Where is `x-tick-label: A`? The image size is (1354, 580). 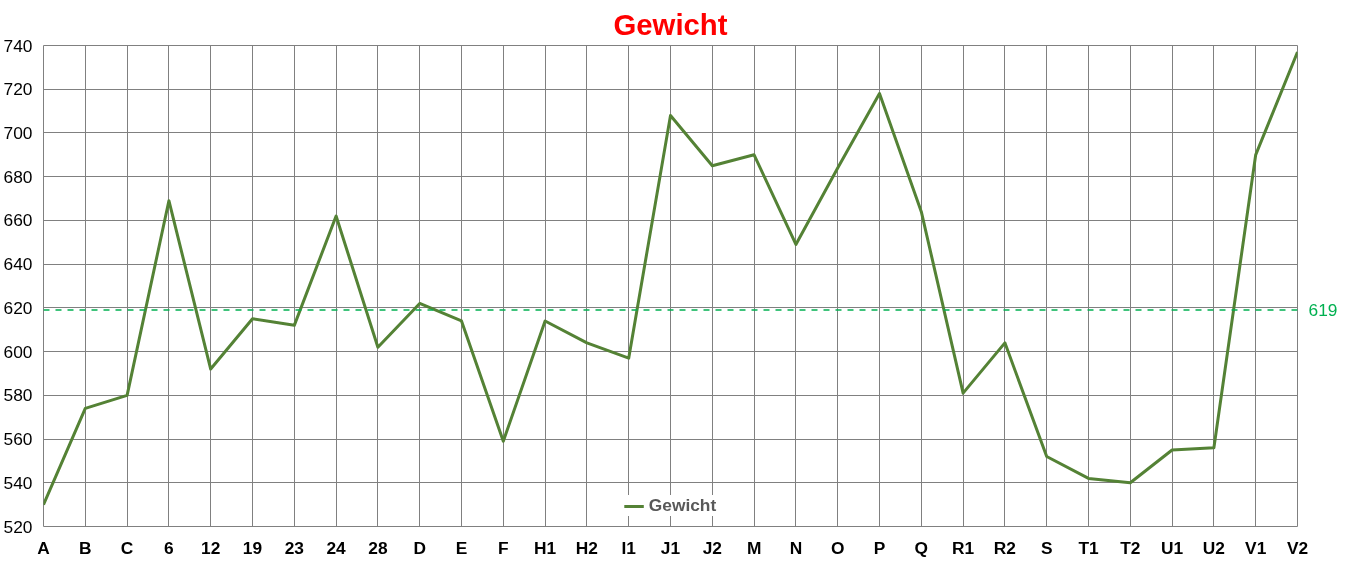
x-tick-label: A is located at coordinates (44, 547).